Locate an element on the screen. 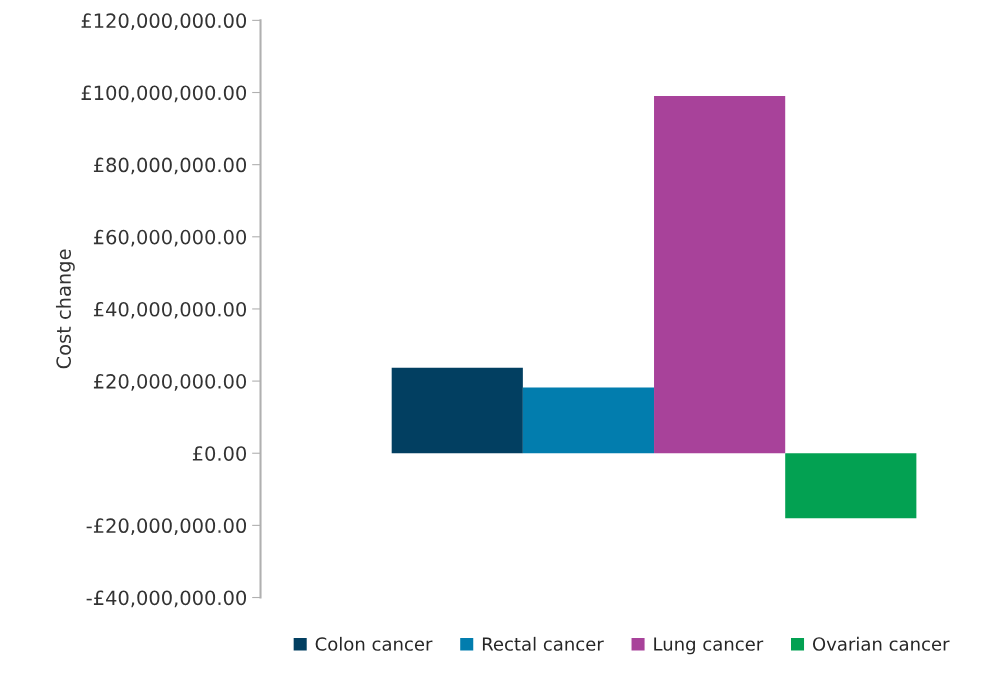  legend-label: Ovarian cancer is located at coordinates (881, 643).